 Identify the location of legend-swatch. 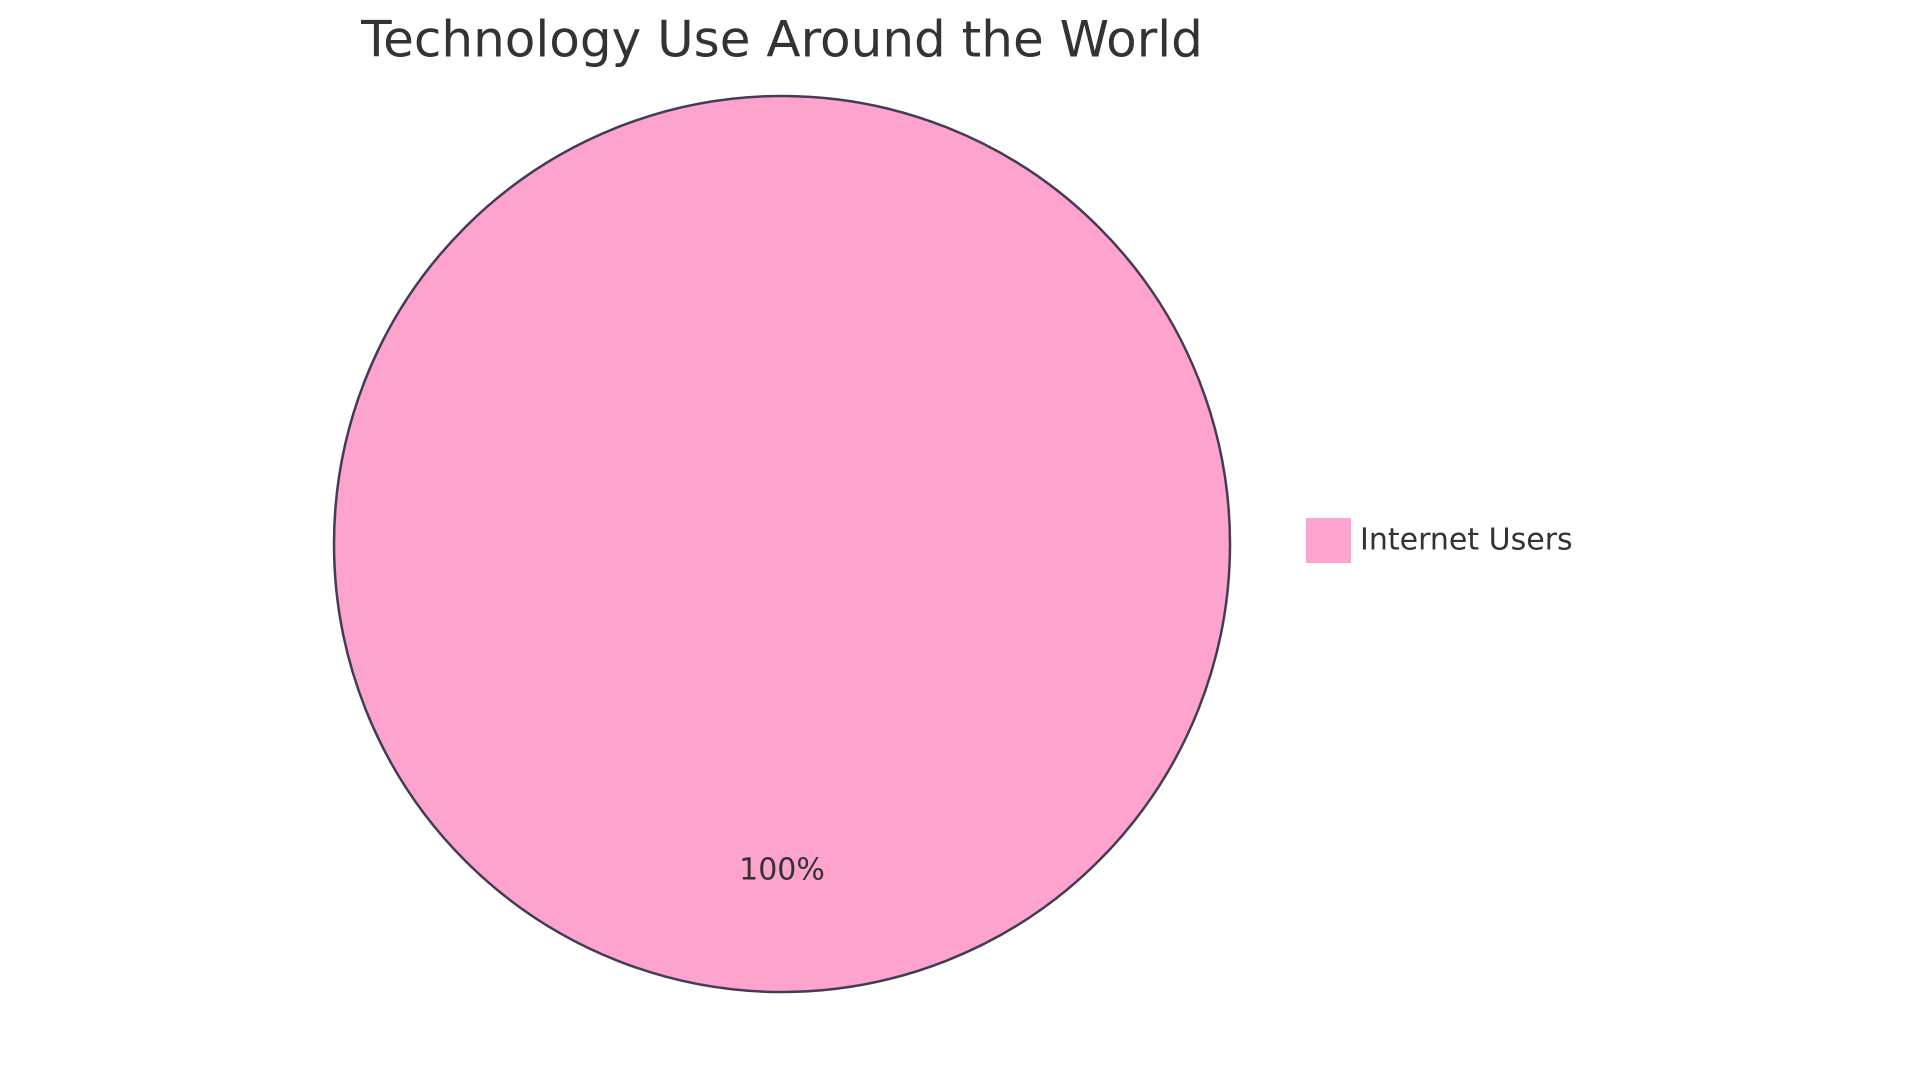
(1328, 540).